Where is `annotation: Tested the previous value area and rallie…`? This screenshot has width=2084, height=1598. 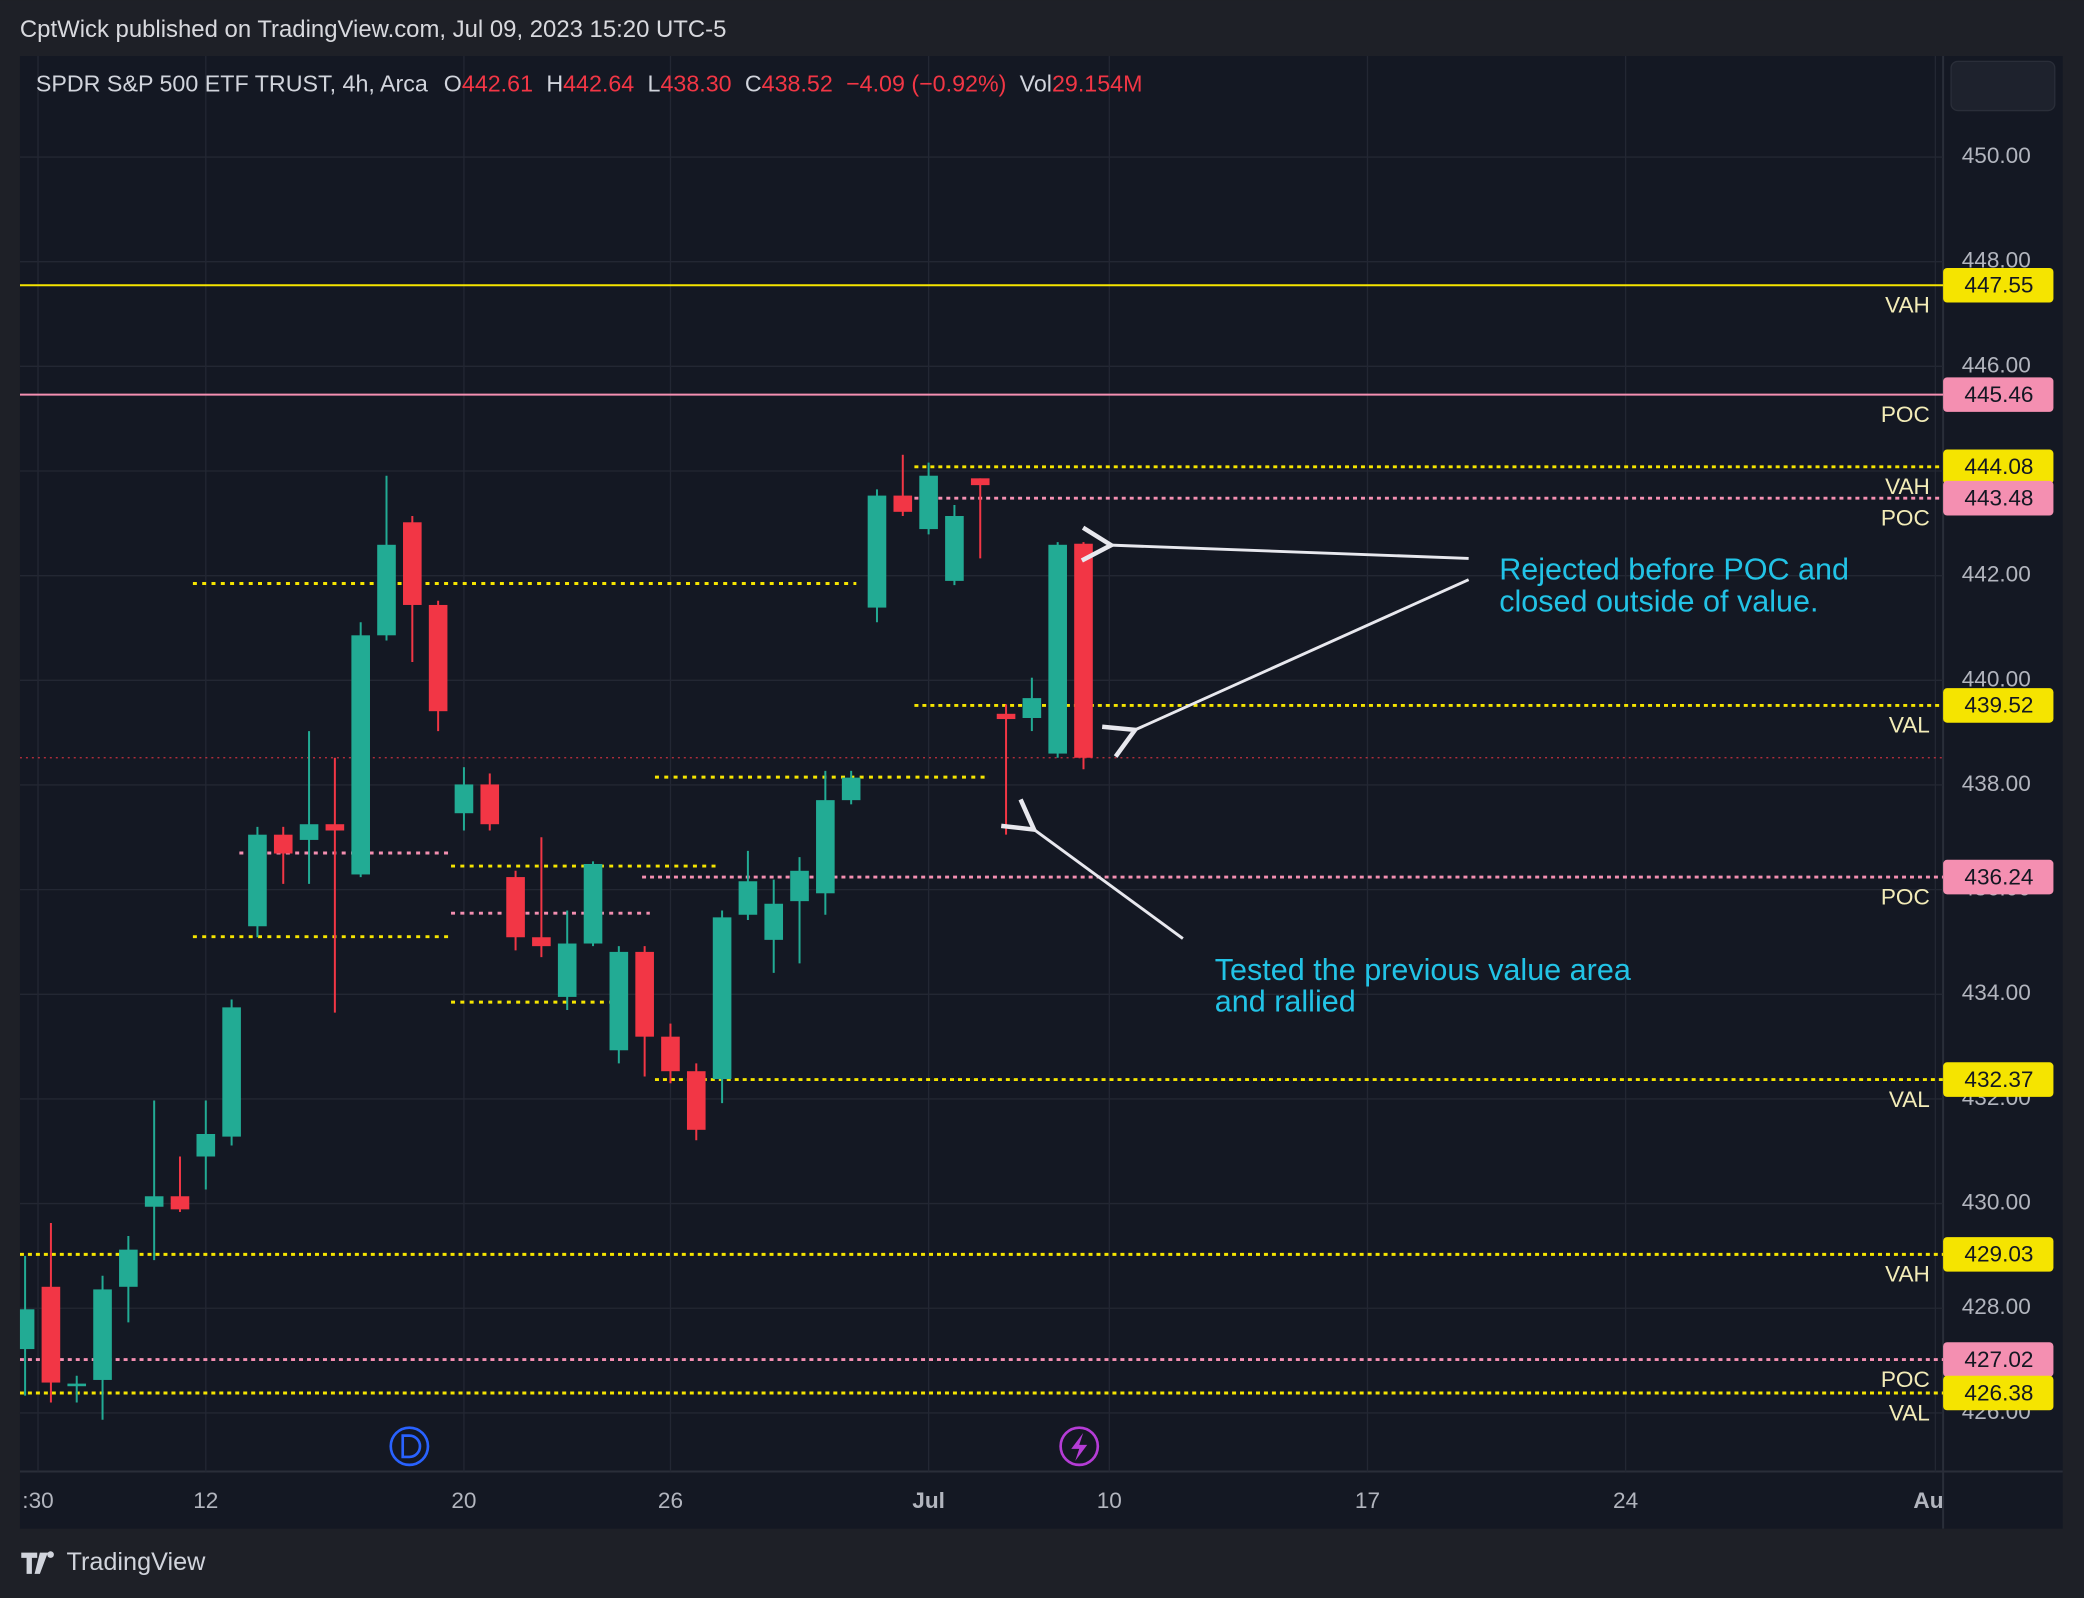 annotation: Tested the previous value area and rallie… is located at coordinates (1423, 986).